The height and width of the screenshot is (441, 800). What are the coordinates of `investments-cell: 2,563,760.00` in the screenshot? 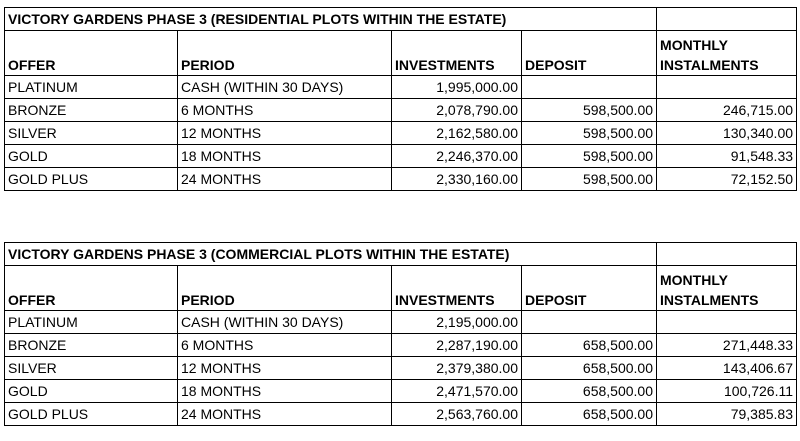 It's located at (456, 414).